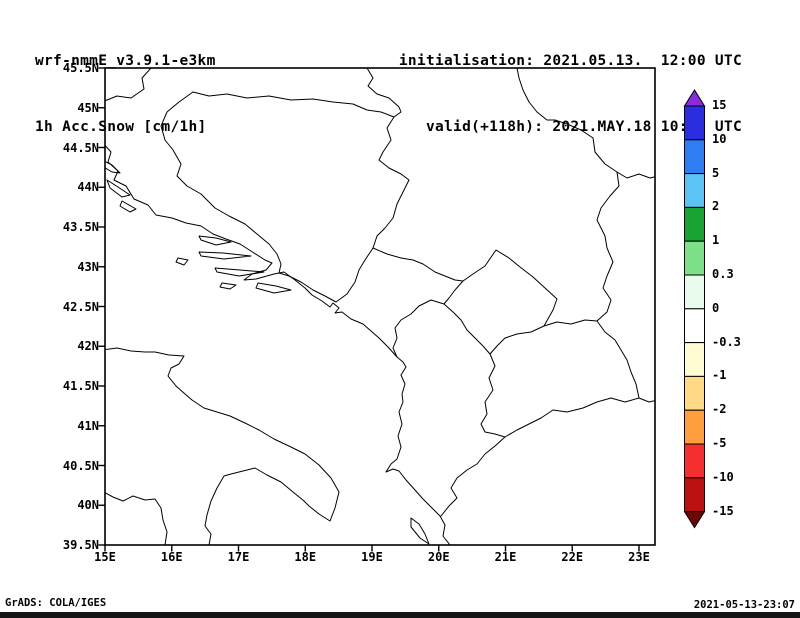  What do you see at coordinates (88, 505) in the screenshot?
I see `lat-tick-label: 40N` at bounding box center [88, 505].